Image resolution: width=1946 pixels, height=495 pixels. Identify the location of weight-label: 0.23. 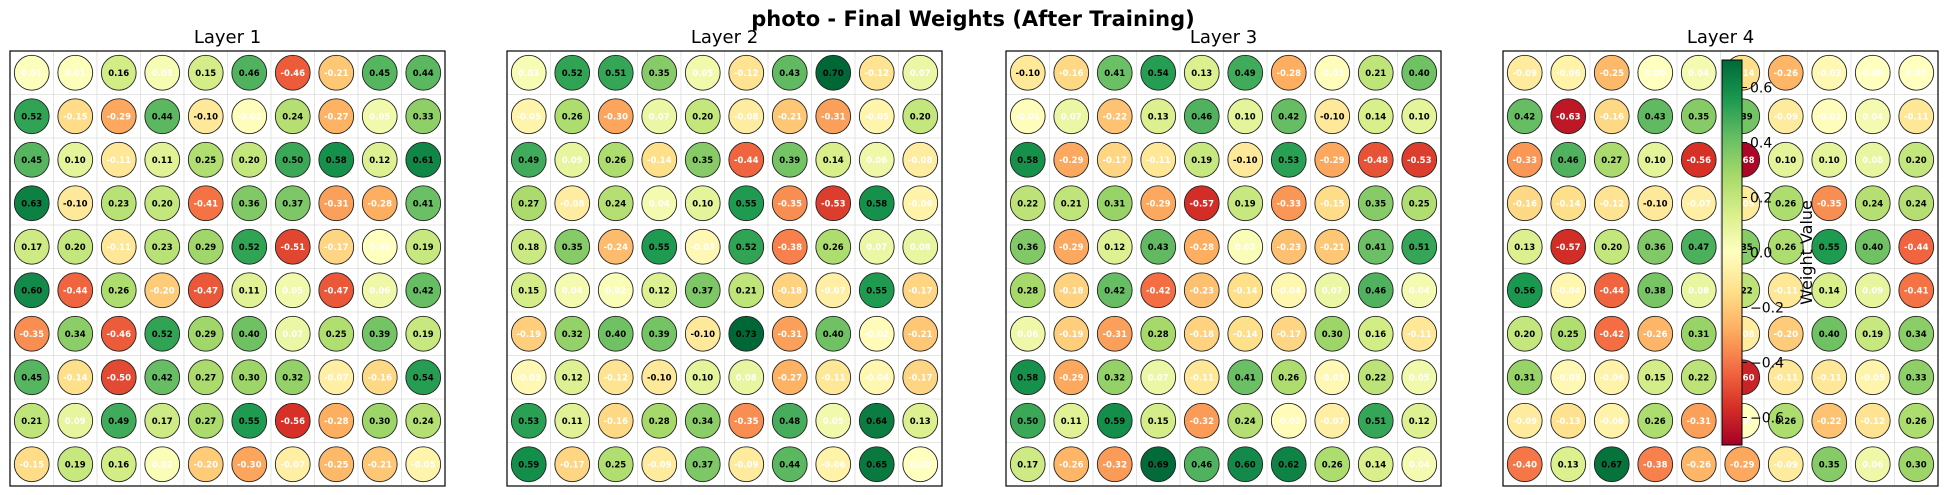
(118, 204).